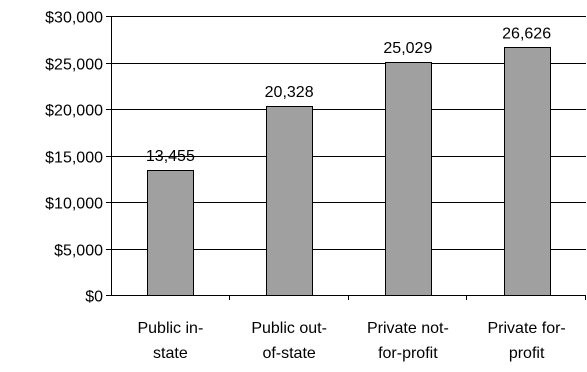 This screenshot has width=587, height=372. Describe the element at coordinates (170, 156) in the screenshot. I see `data-label: 13,455` at that location.